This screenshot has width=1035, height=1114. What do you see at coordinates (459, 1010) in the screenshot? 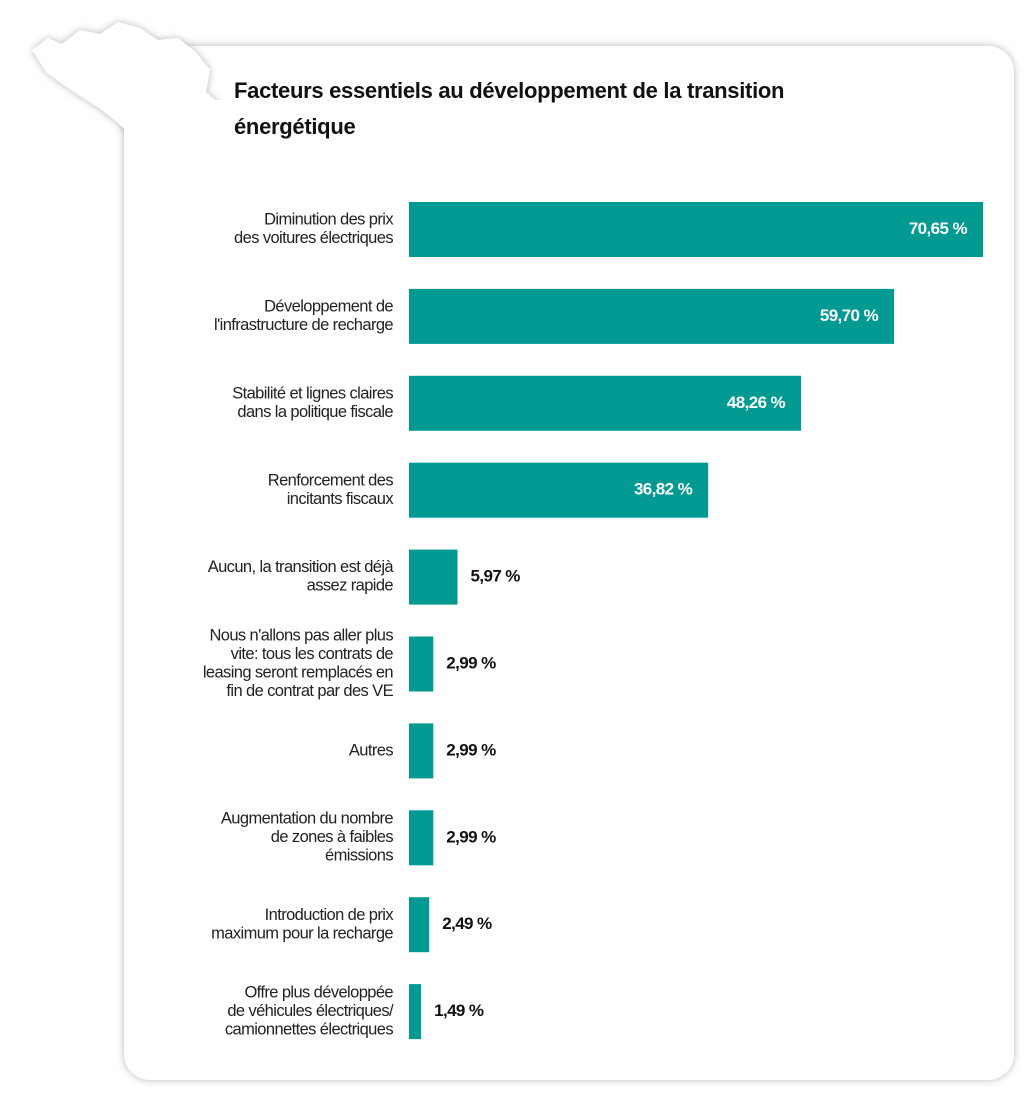
I see `value-label: 1,49 %` at bounding box center [459, 1010].